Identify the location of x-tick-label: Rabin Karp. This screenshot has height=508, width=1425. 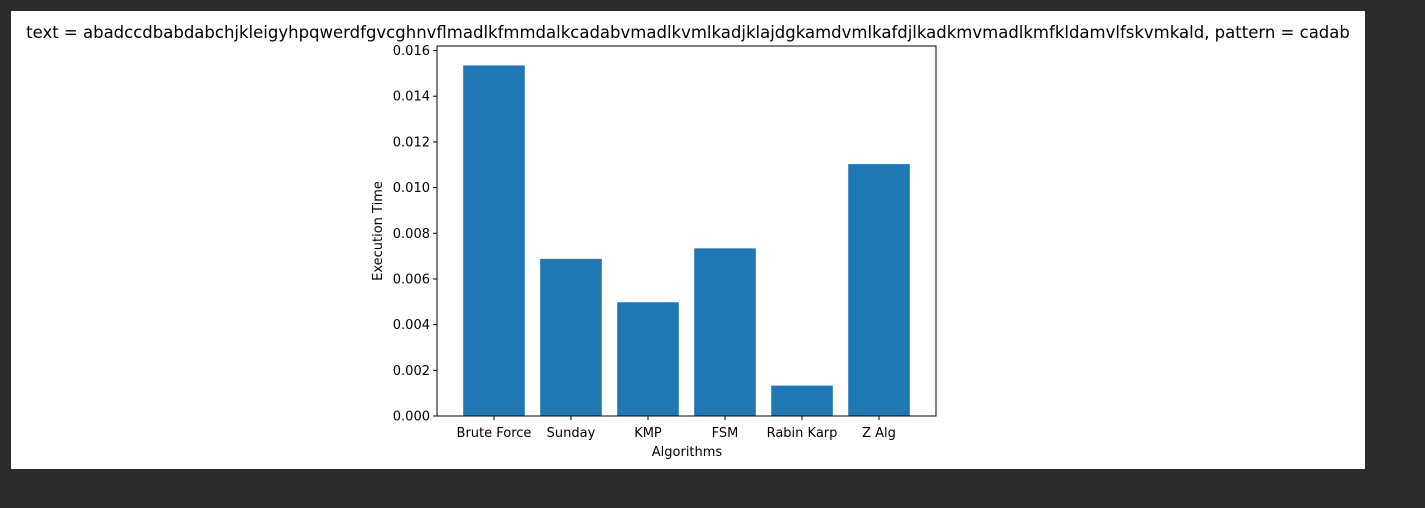
(802, 433).